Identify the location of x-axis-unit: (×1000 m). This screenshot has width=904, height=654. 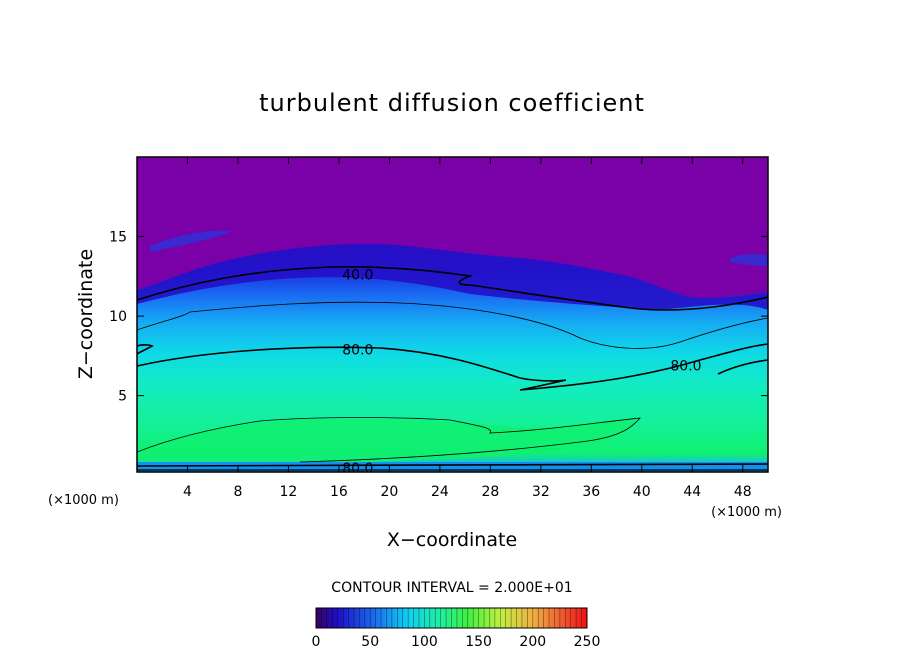
(746, 512).